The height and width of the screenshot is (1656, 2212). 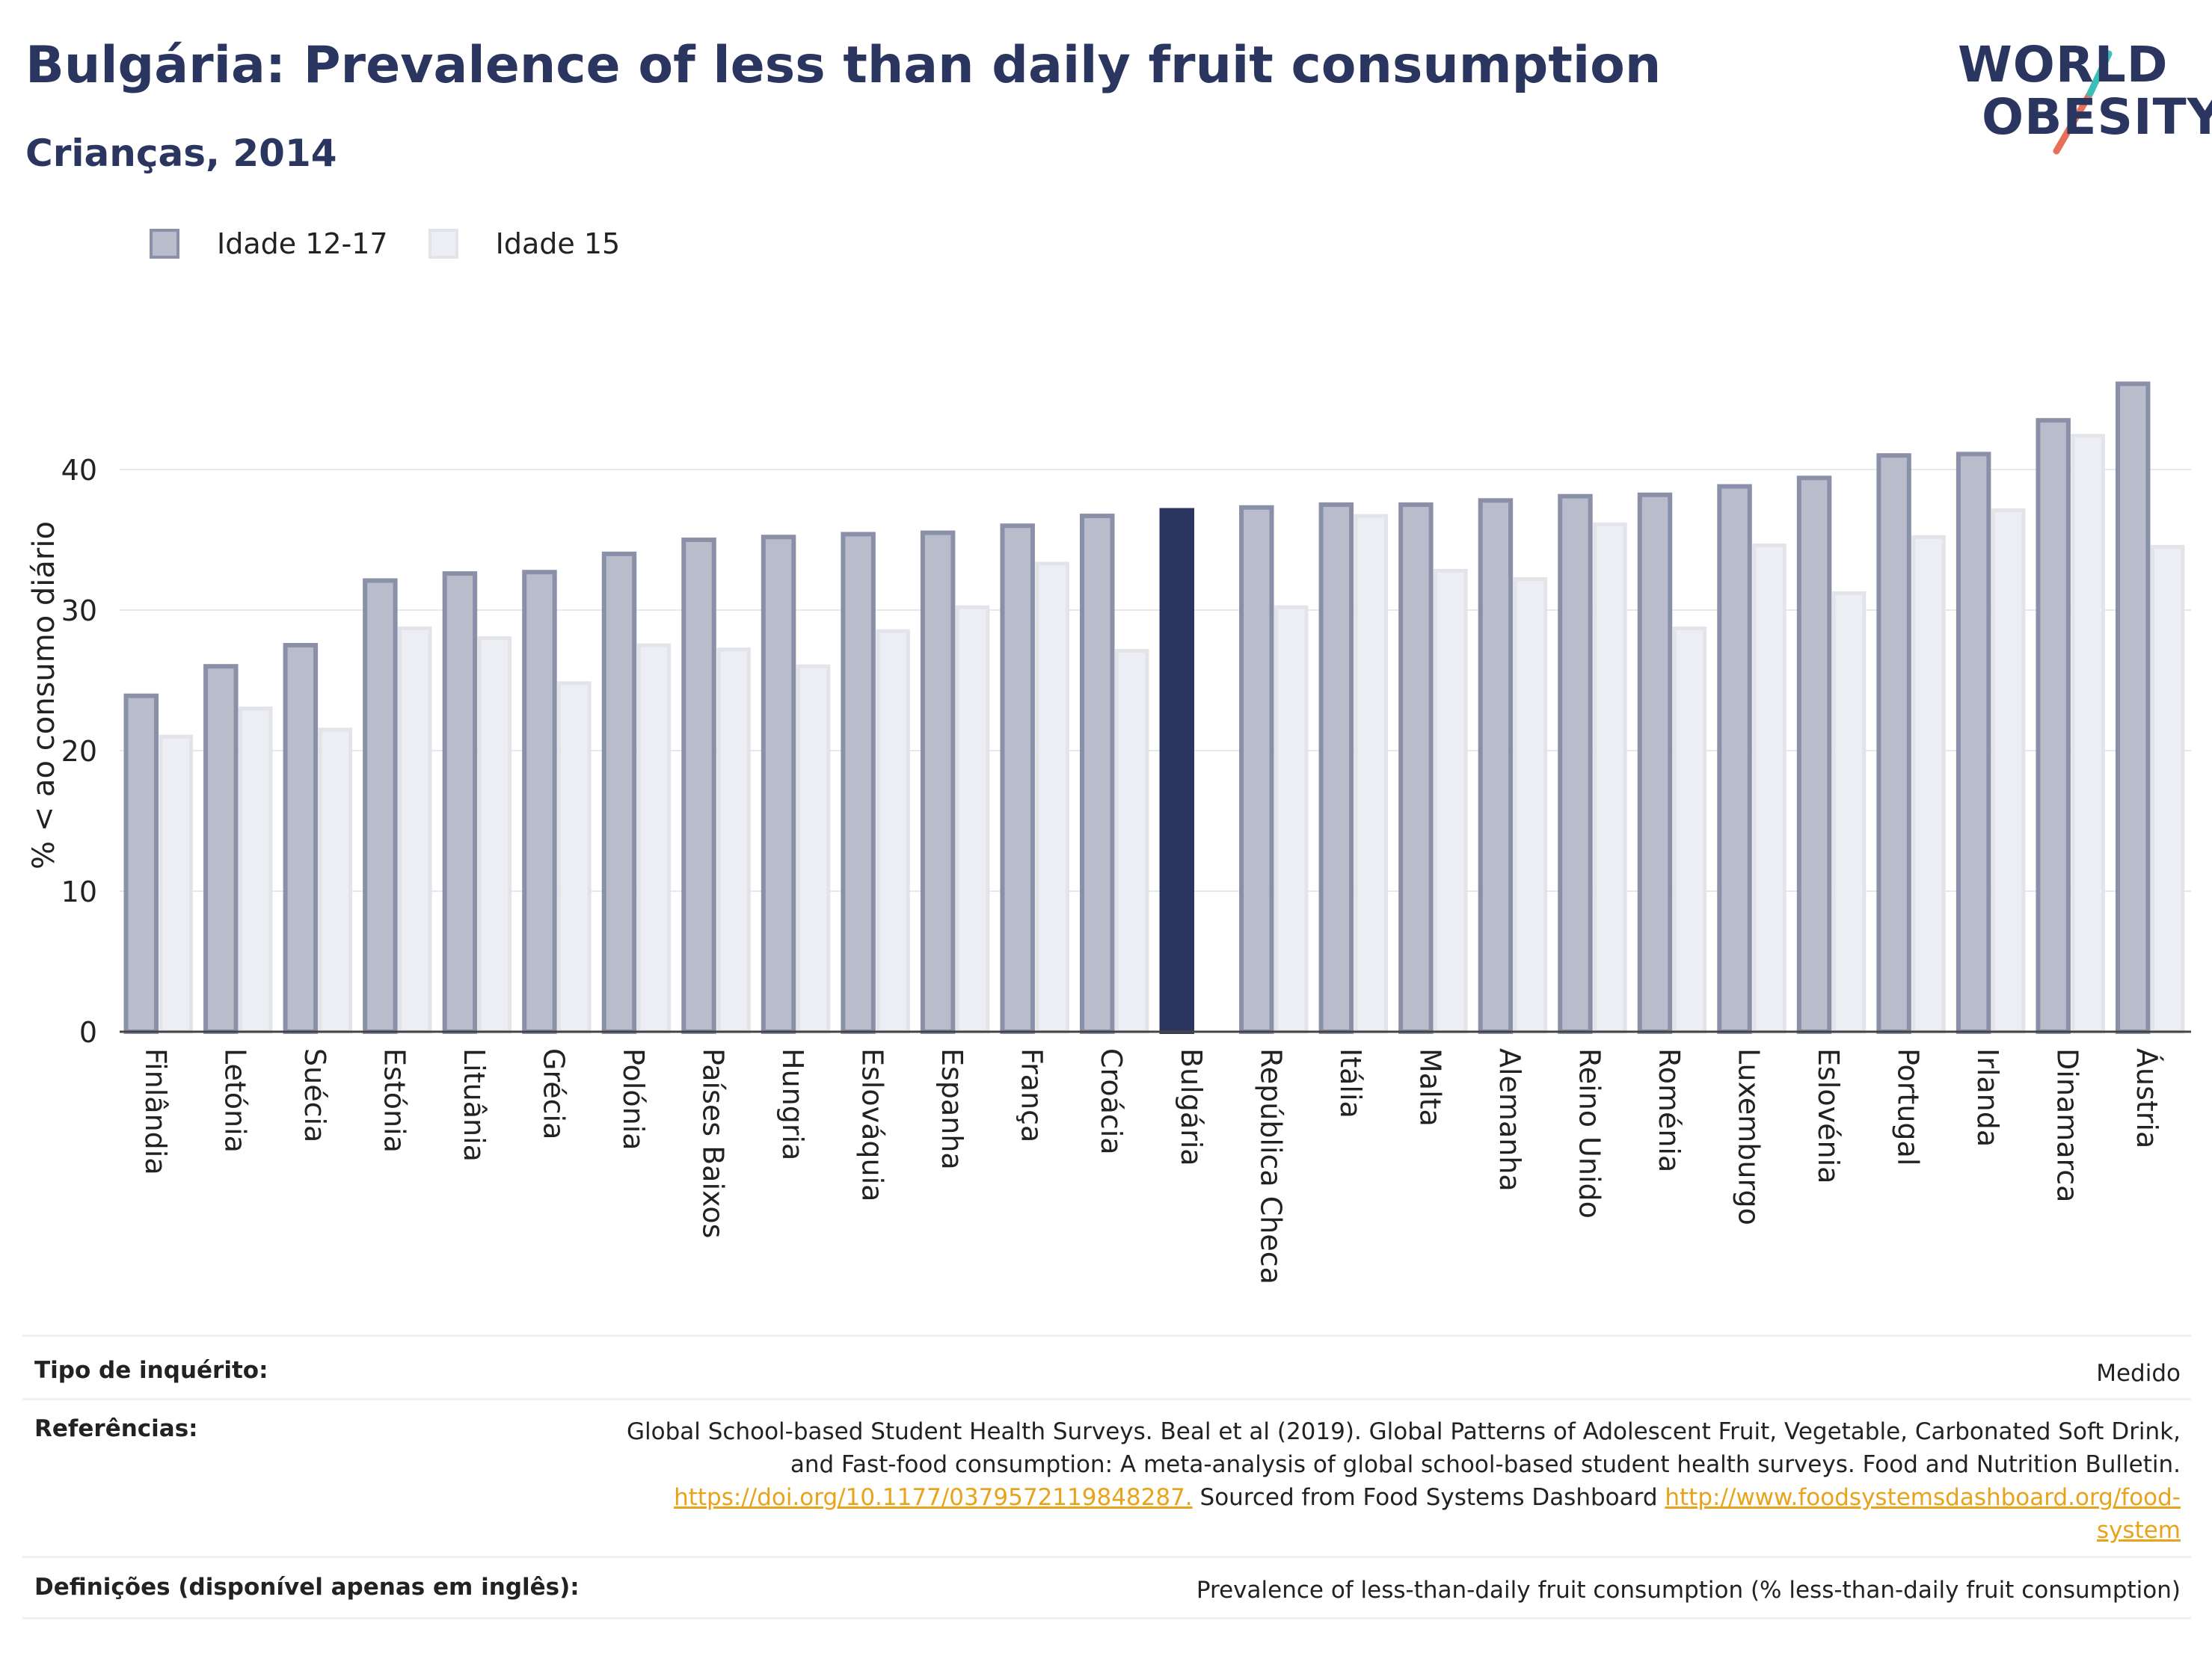 I want to click on x-tick-label: Finlândia, so click(x=155, y=1111).